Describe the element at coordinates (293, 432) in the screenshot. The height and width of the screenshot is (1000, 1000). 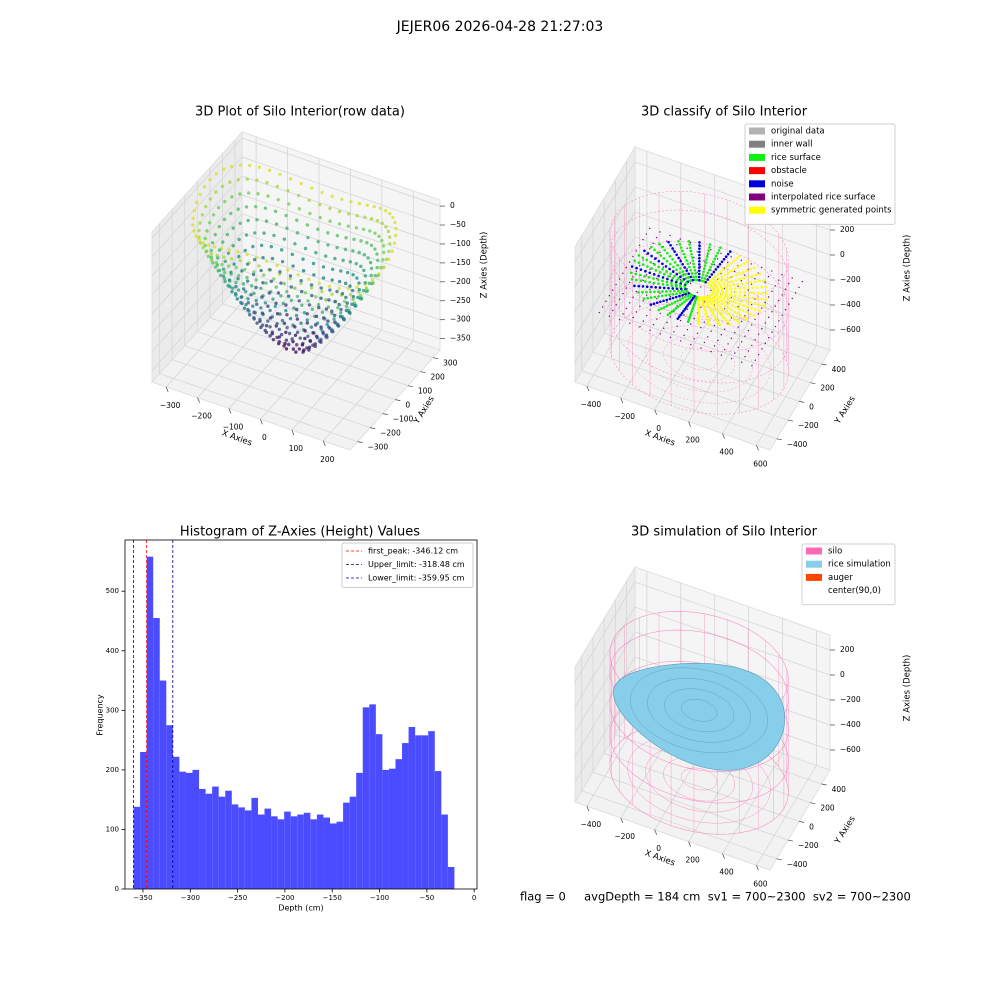
I see `tick-mark` at that location.